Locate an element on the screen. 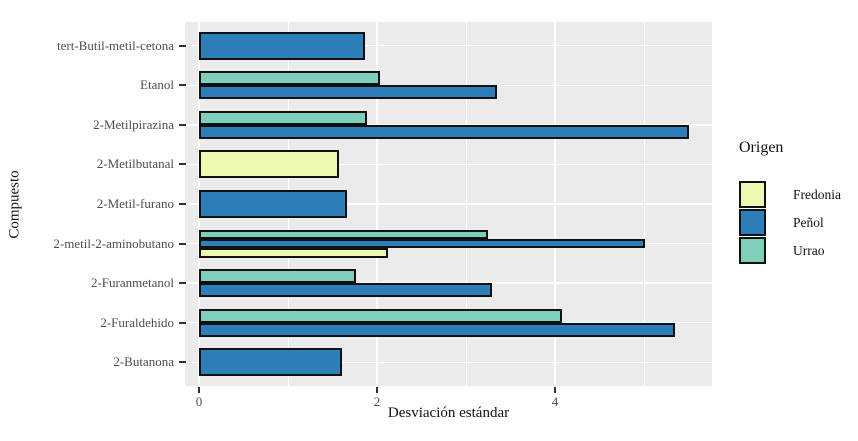 This screenshot has width=858, height=441. y-axis-label: 2-Metil-furano is located at coordinates (135, 203).